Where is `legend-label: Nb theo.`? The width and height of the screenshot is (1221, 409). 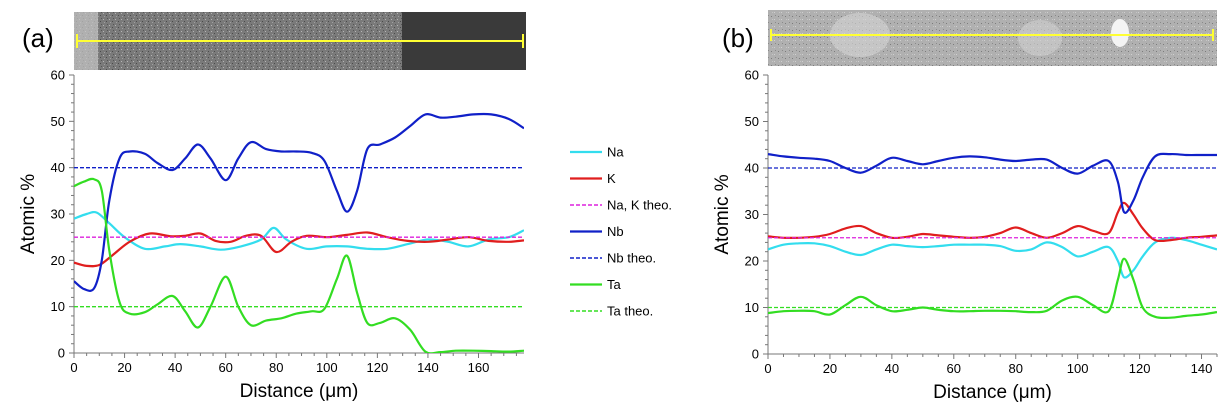 legend-label: Nb theo. is located at coordinates (631, 258).